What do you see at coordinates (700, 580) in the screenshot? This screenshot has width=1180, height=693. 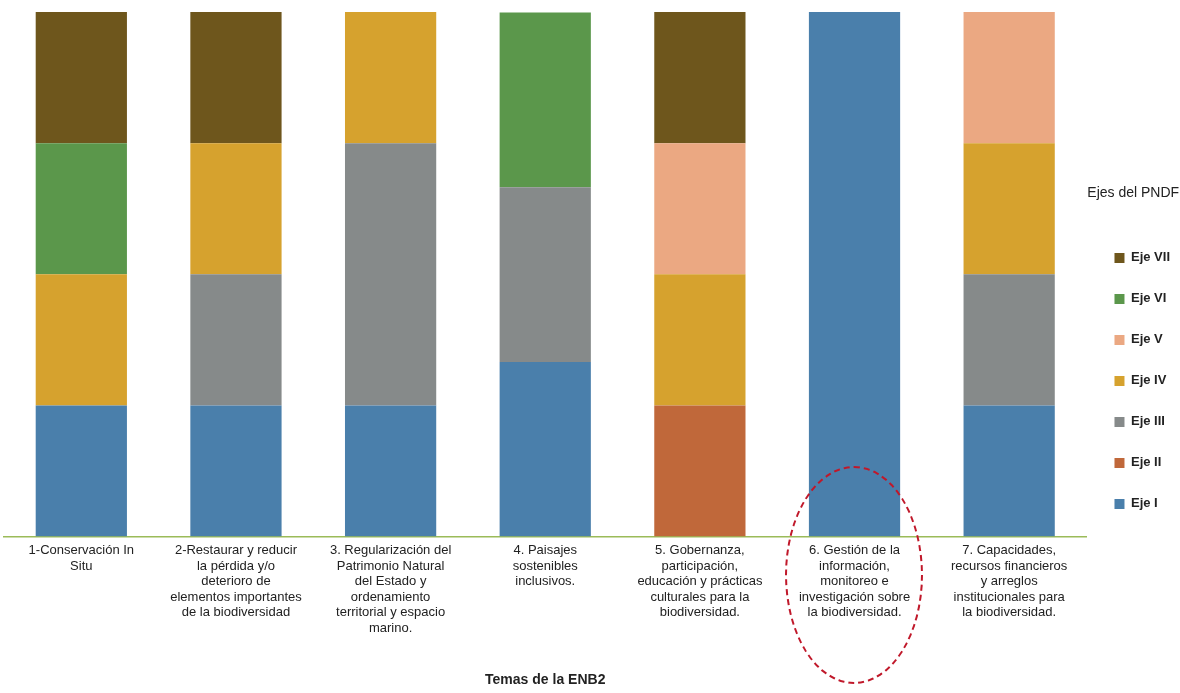 I see `x-tick-label: 5. Gobernanza, participación, educación y prácticas culturales para la biodiversidad.` at bounding box center [700, 580].